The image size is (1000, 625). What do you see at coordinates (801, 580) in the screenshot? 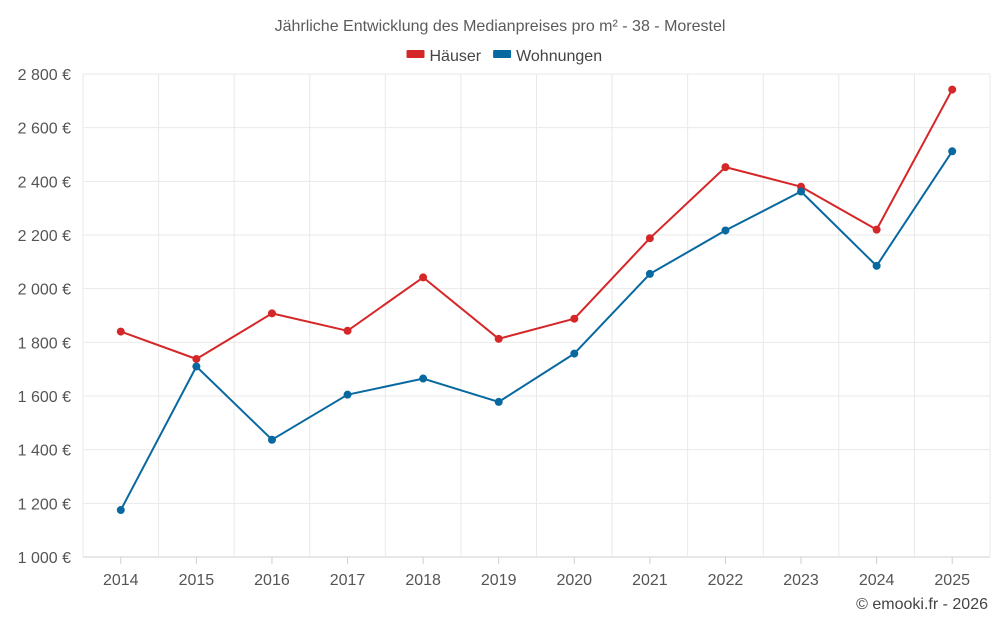
I see `x-tick-label: 2023` at bounding box center [801, 580].